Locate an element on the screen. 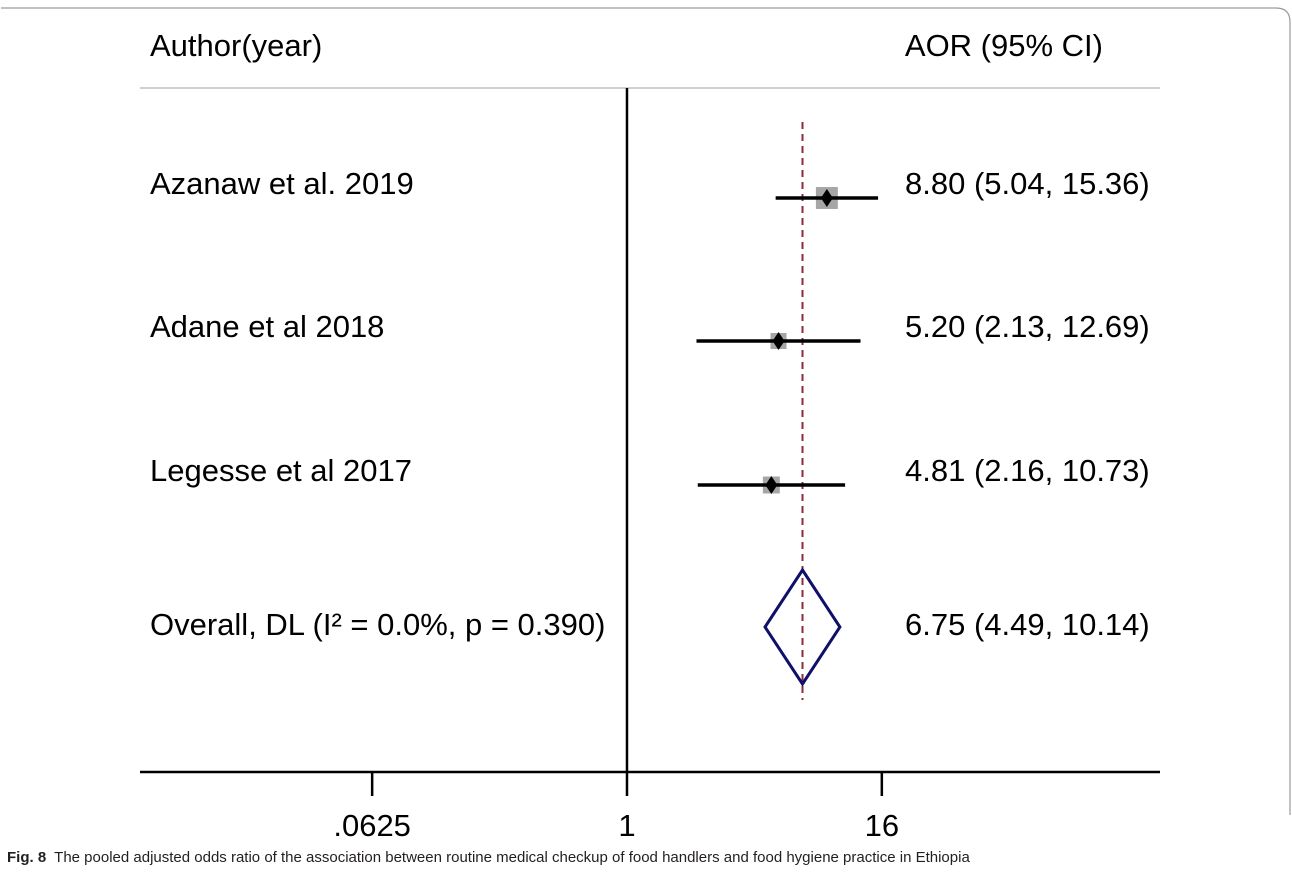 This screenshot has width=1292, height=877. x-tick-label: 1 is located at coordinates (626, 825).